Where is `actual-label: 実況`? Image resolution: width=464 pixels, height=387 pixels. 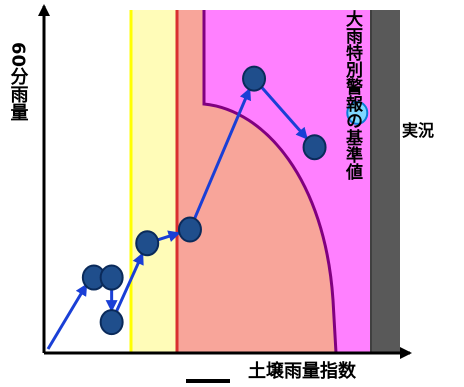
actual-label: 実況 is located at coordinates (418, 130).